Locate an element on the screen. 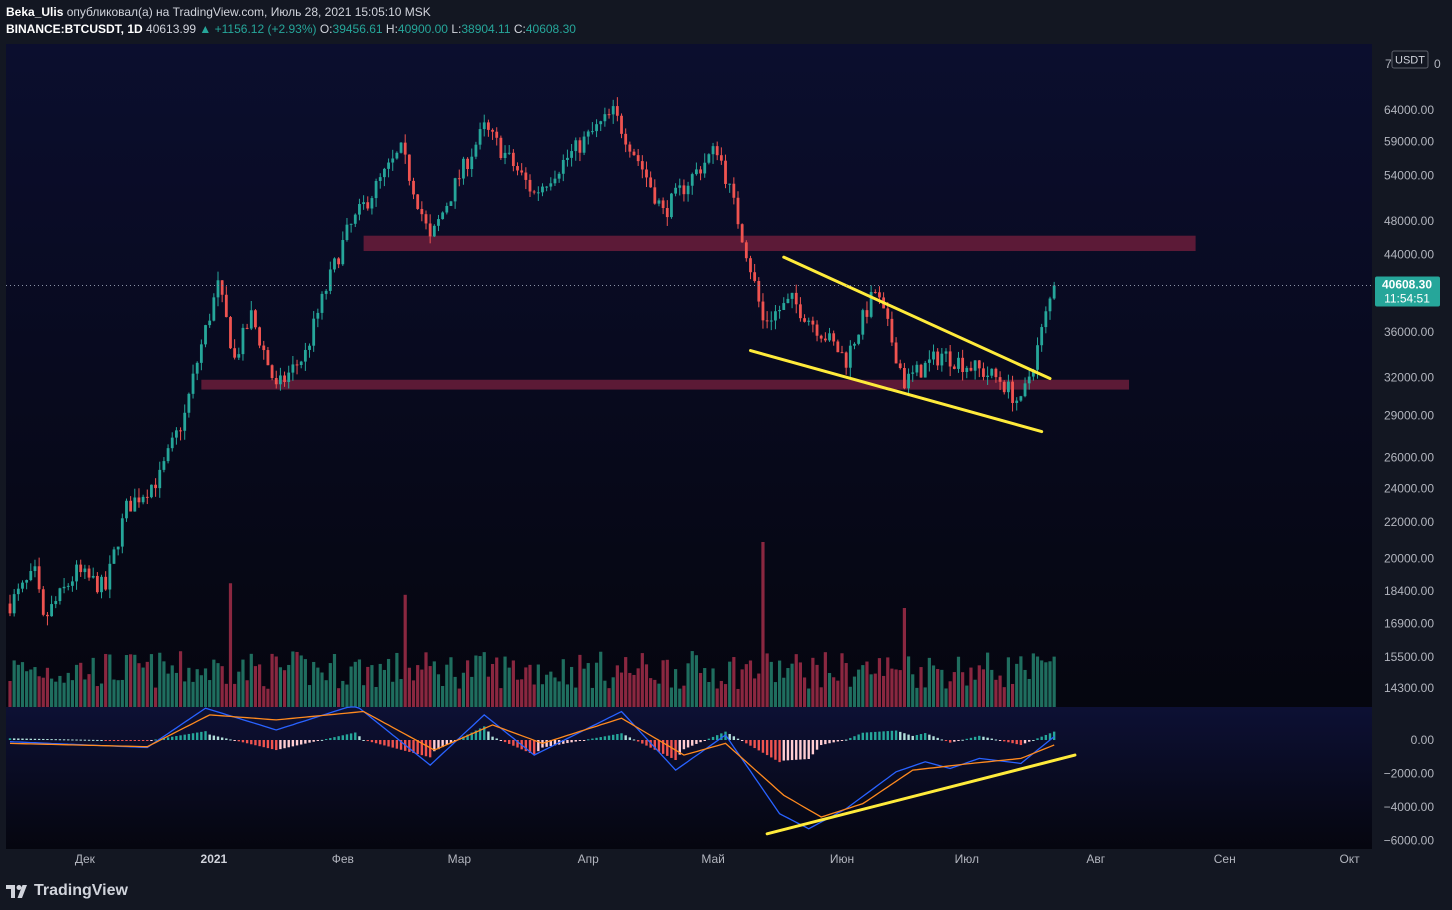  tradingview-logo: TradingView is located at coordinates (67, 891).